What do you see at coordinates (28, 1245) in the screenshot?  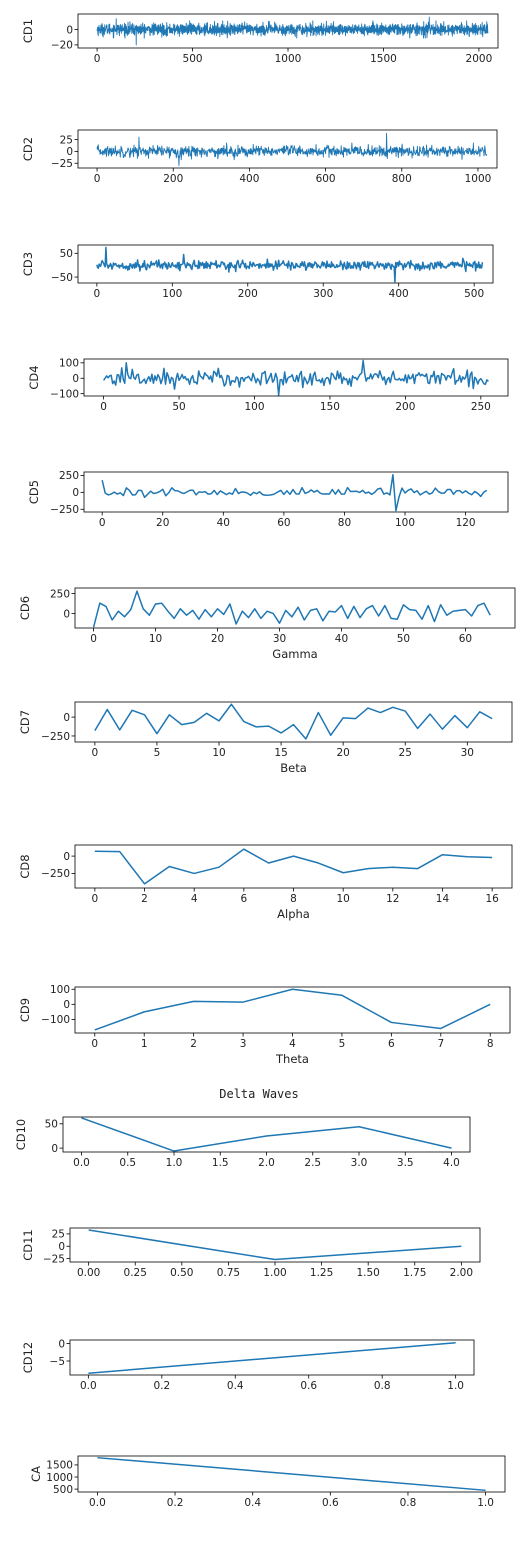 I see `y-axis-label: CD11` at bounding box center [28, 1245].